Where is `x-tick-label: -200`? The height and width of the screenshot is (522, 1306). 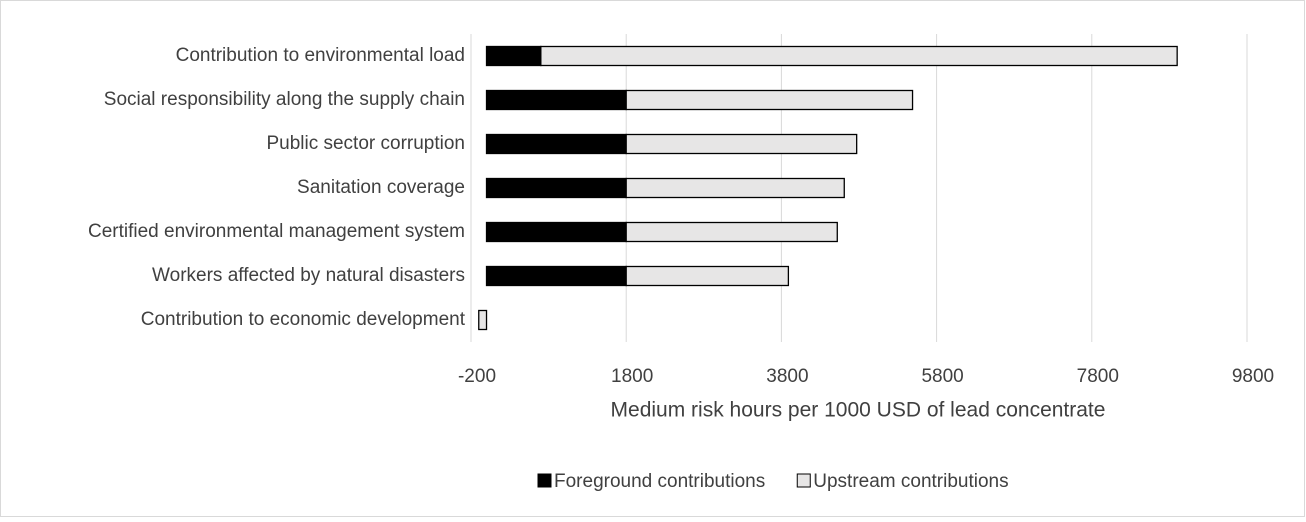 x-tick-label: -200 is located at coordinates (477, 376).